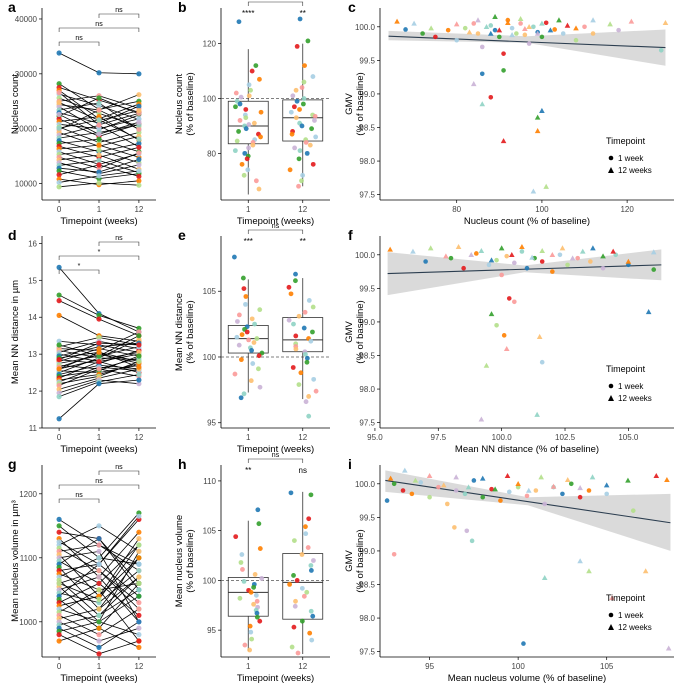 This screenshot has width=685, height=689. I want to click on panel-letter: i, so click(350, 464).